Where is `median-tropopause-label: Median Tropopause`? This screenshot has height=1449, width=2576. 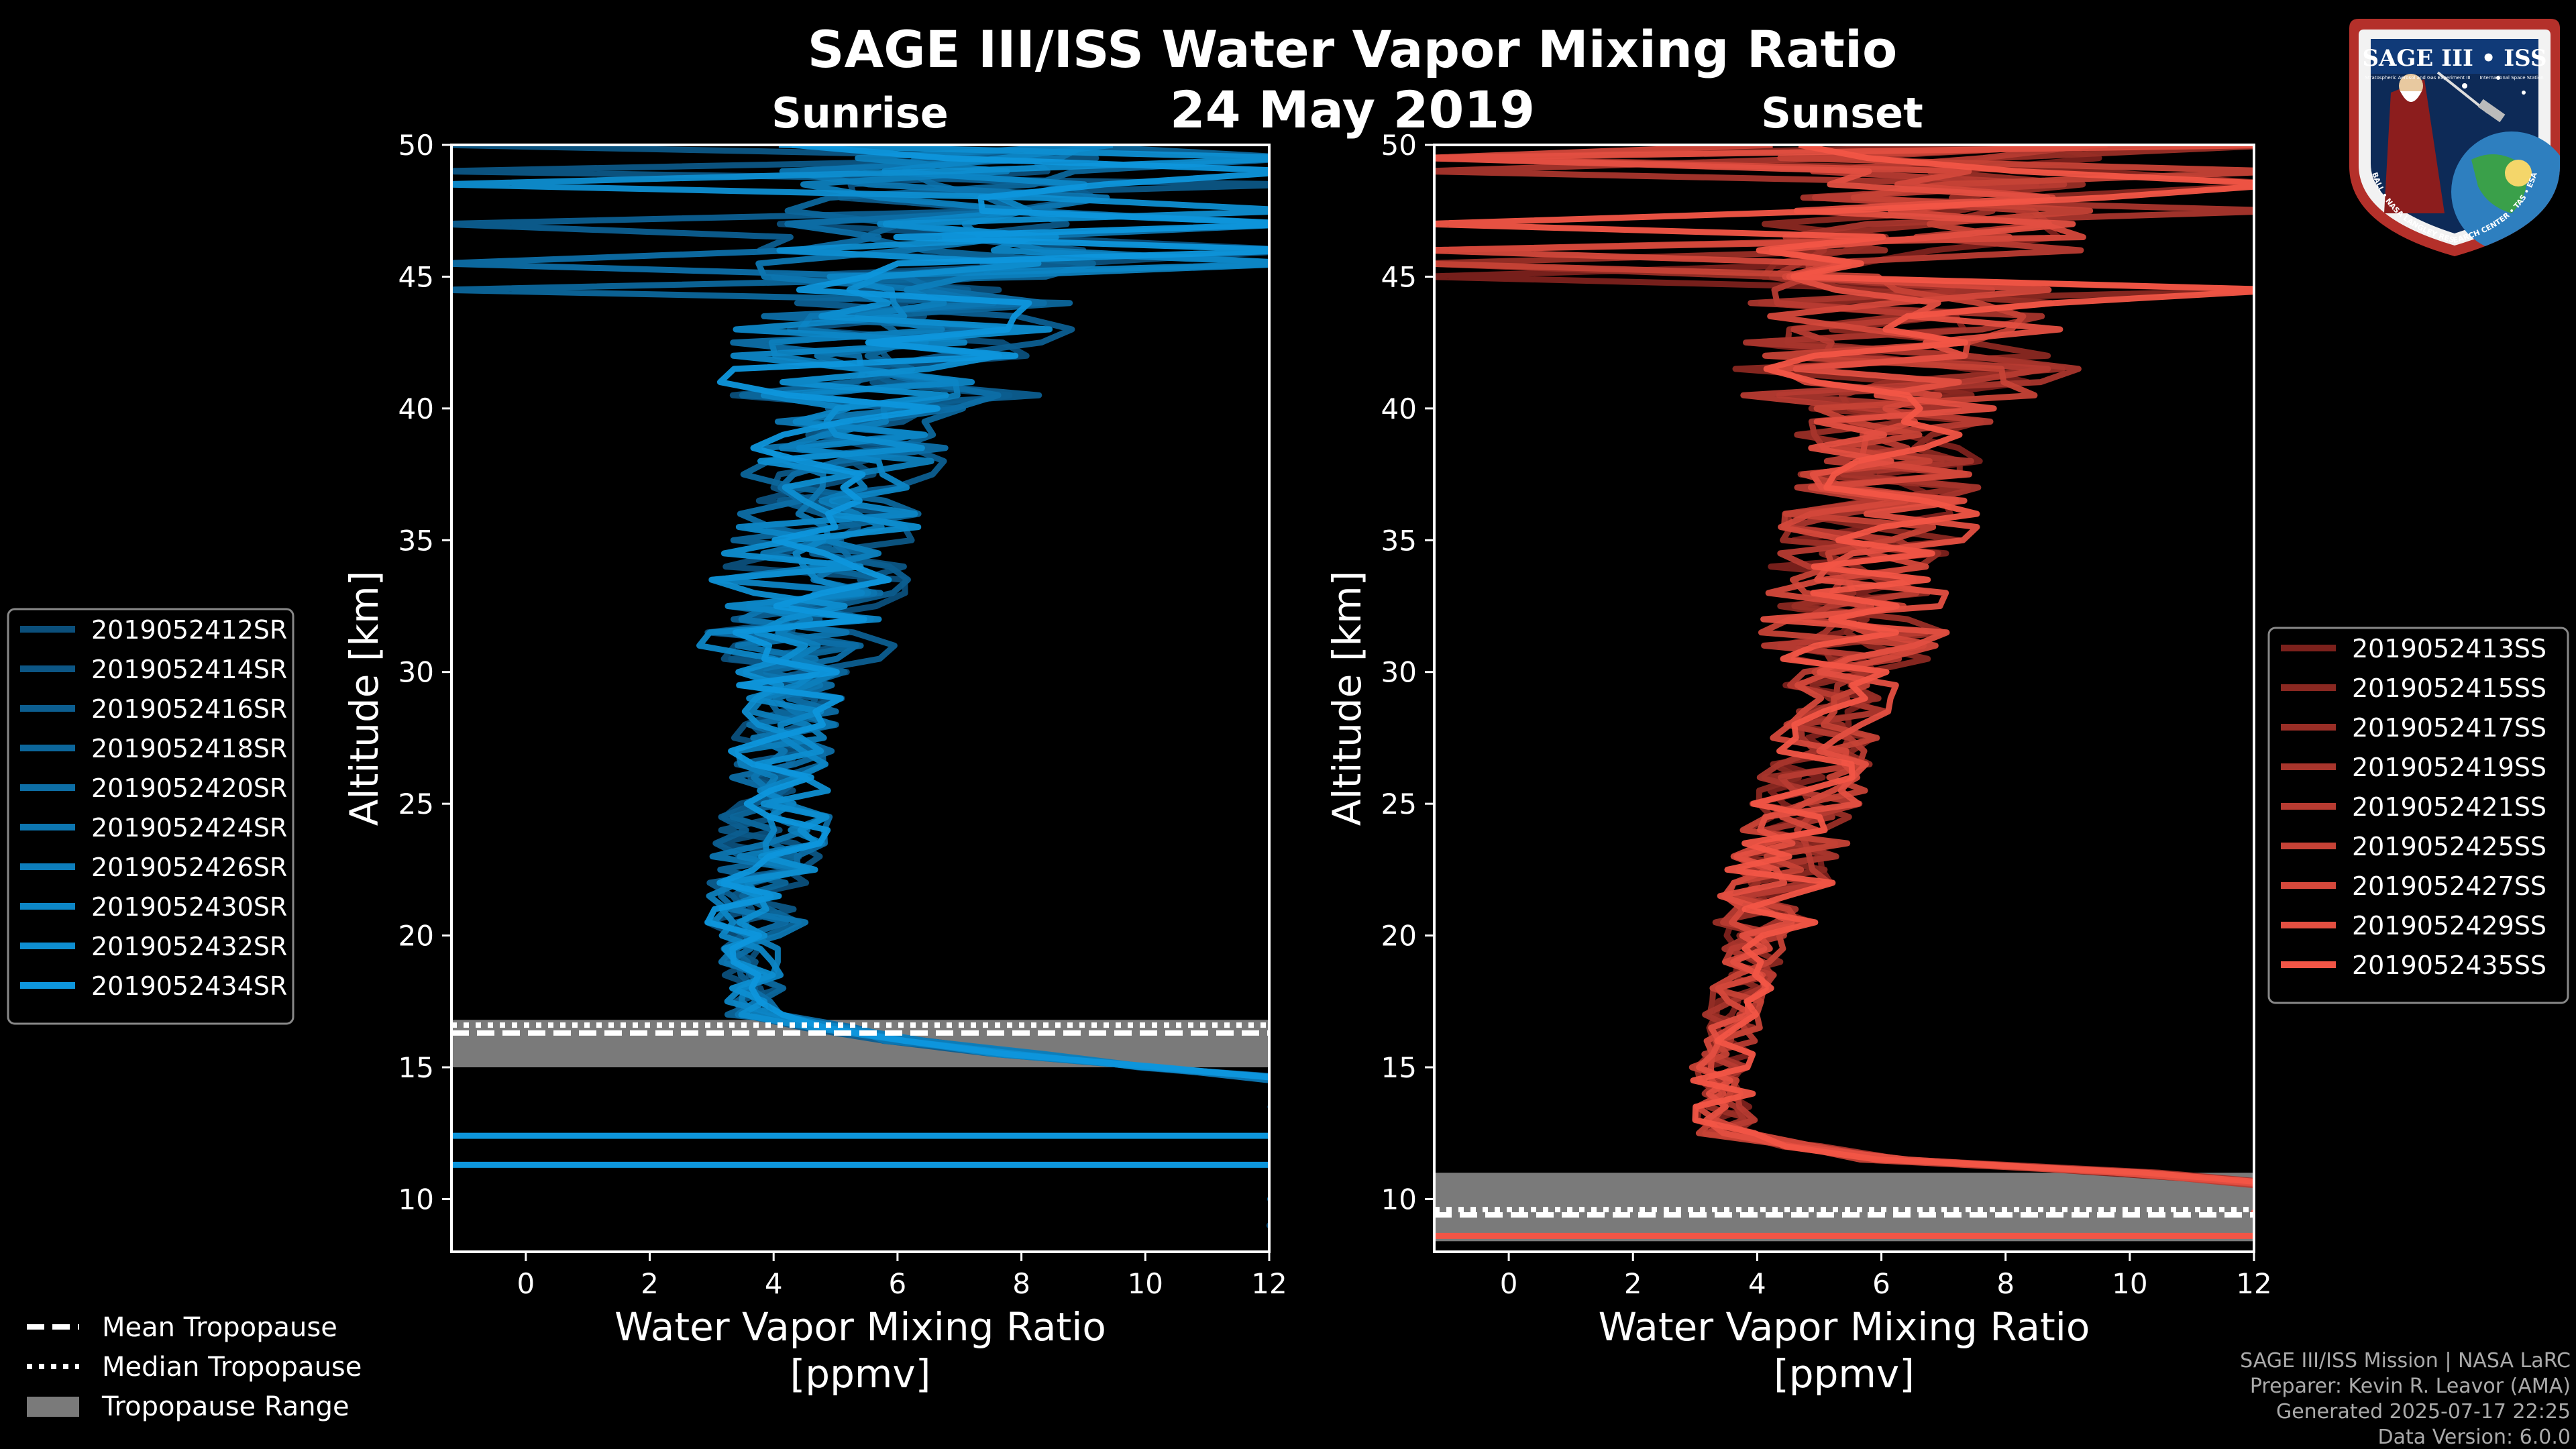 median-tropopause-label: Median Tropopause is located at coordinates (232, 1367).